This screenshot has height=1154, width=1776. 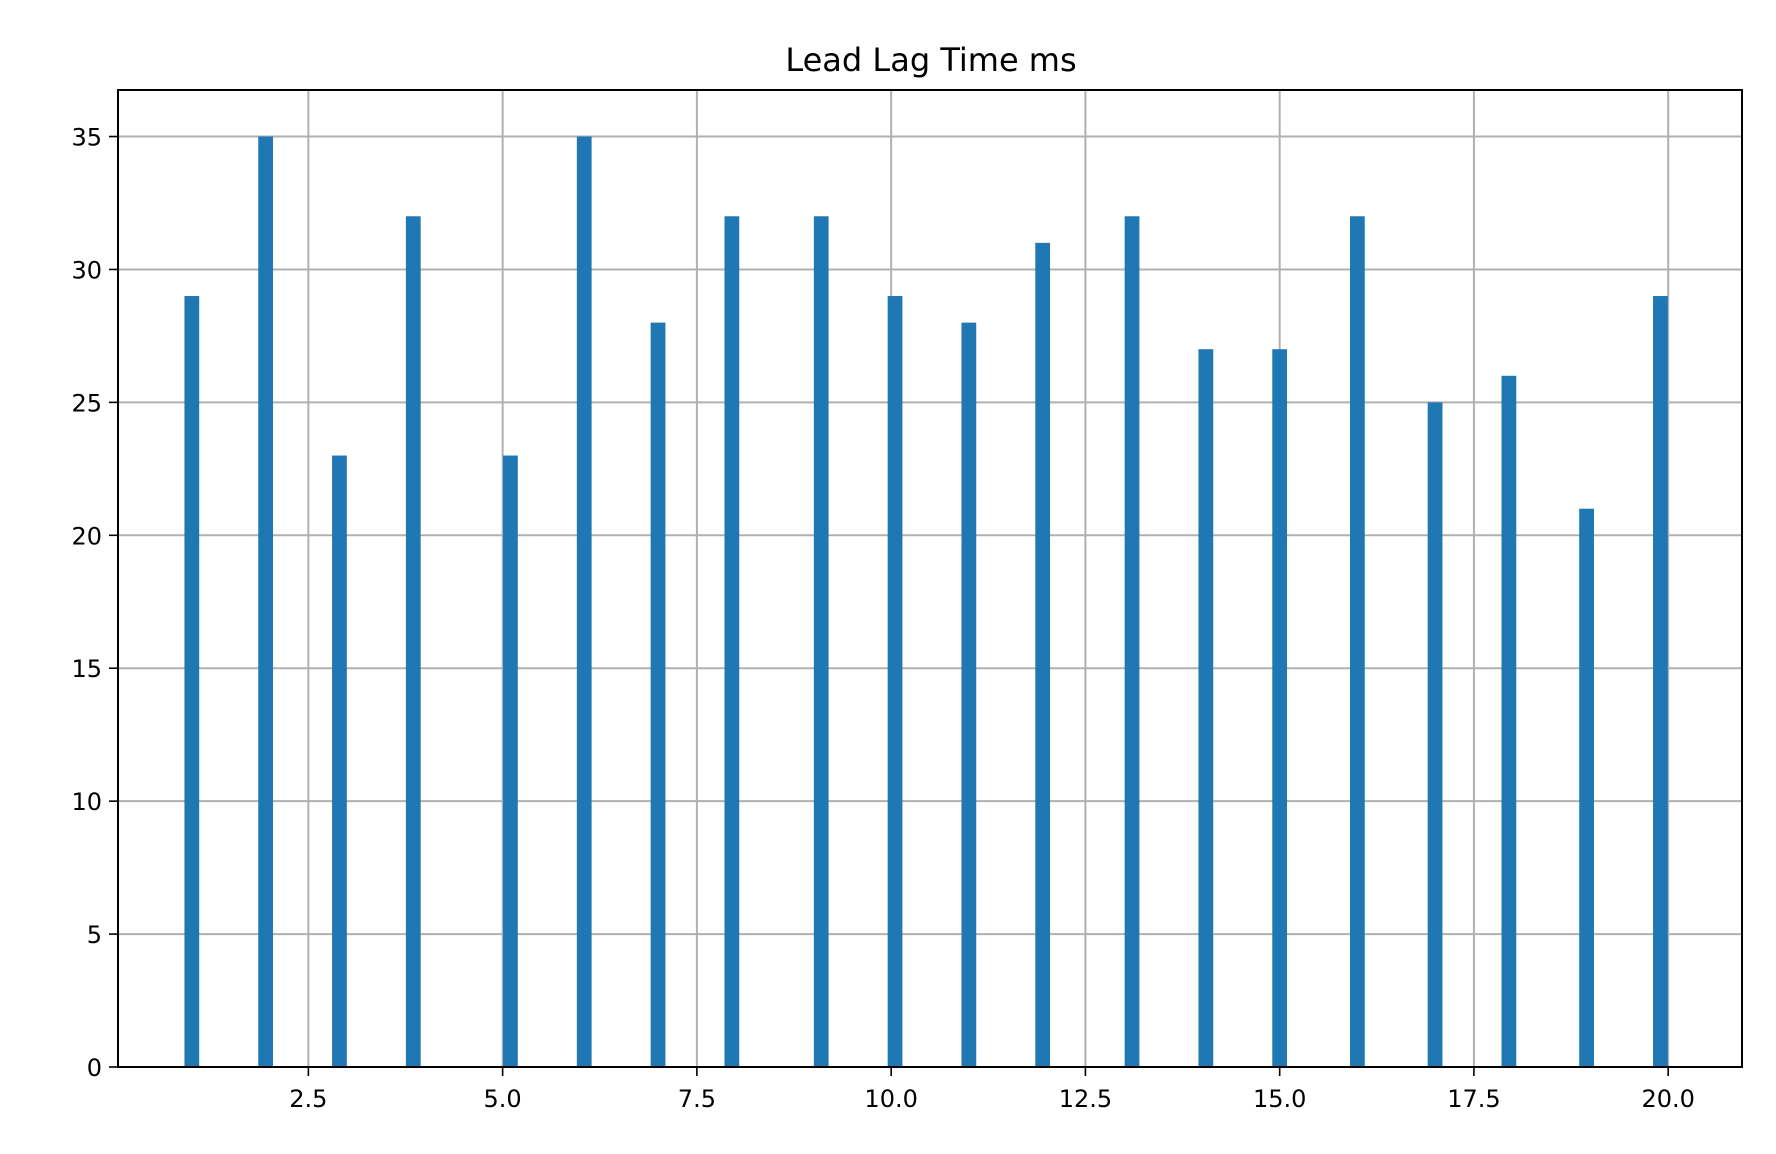 I want to click on y-tick-label: 20, so click(x=86, y=536).